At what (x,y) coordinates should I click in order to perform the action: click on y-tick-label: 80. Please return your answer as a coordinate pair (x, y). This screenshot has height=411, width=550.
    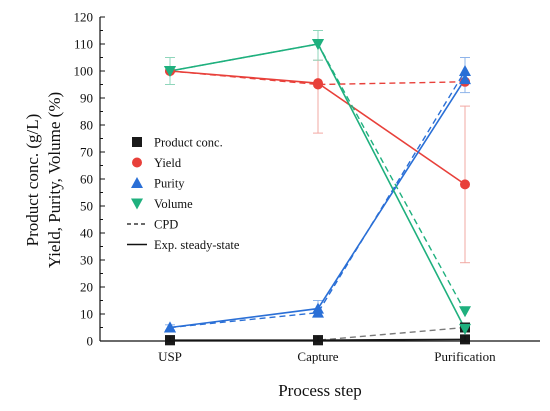
    Looking at the image, I should click on (86, 125).